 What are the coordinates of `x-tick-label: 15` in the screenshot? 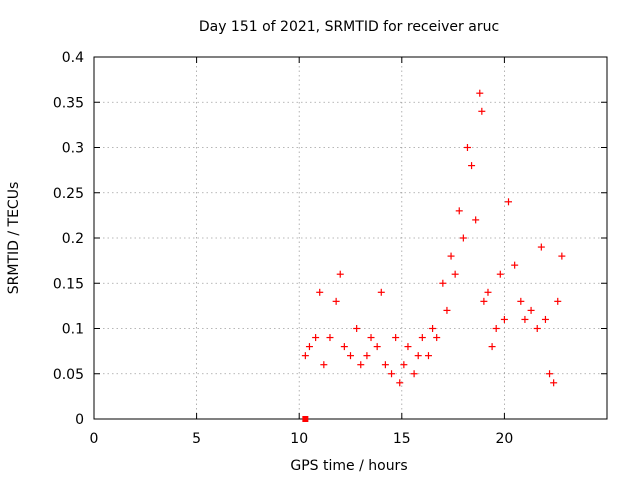 It's located at (402, 439).